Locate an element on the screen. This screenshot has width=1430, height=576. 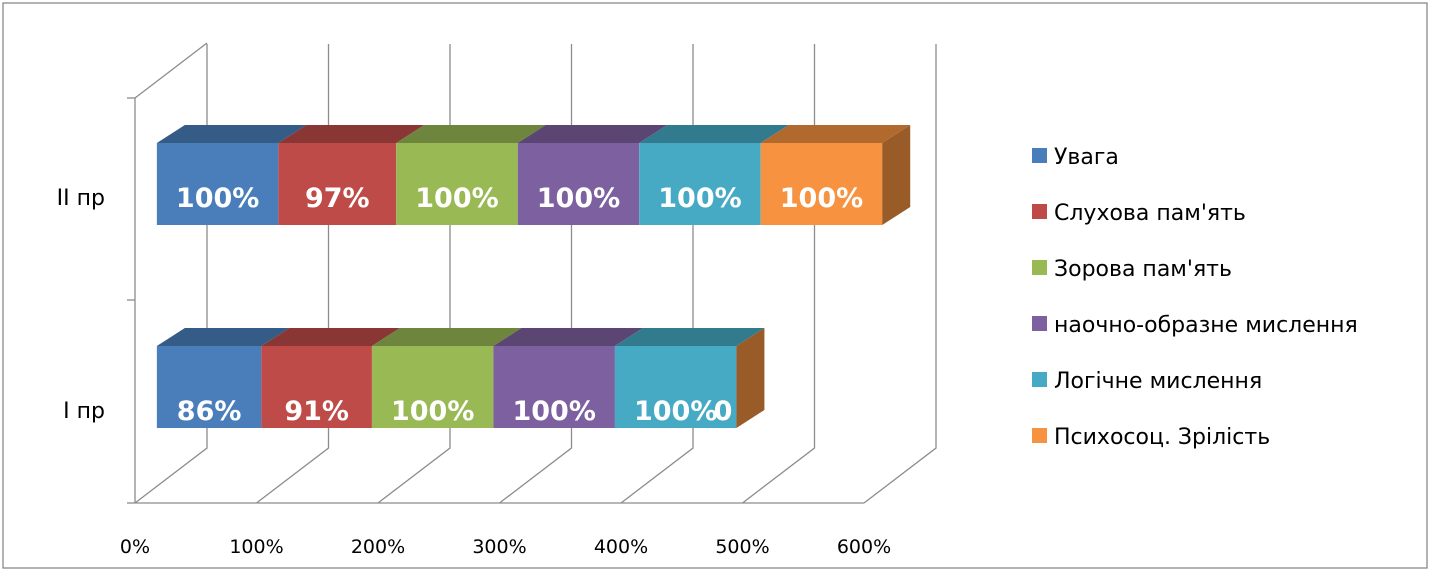
x-tick-label: 0% is located at coordinates (135, 547).